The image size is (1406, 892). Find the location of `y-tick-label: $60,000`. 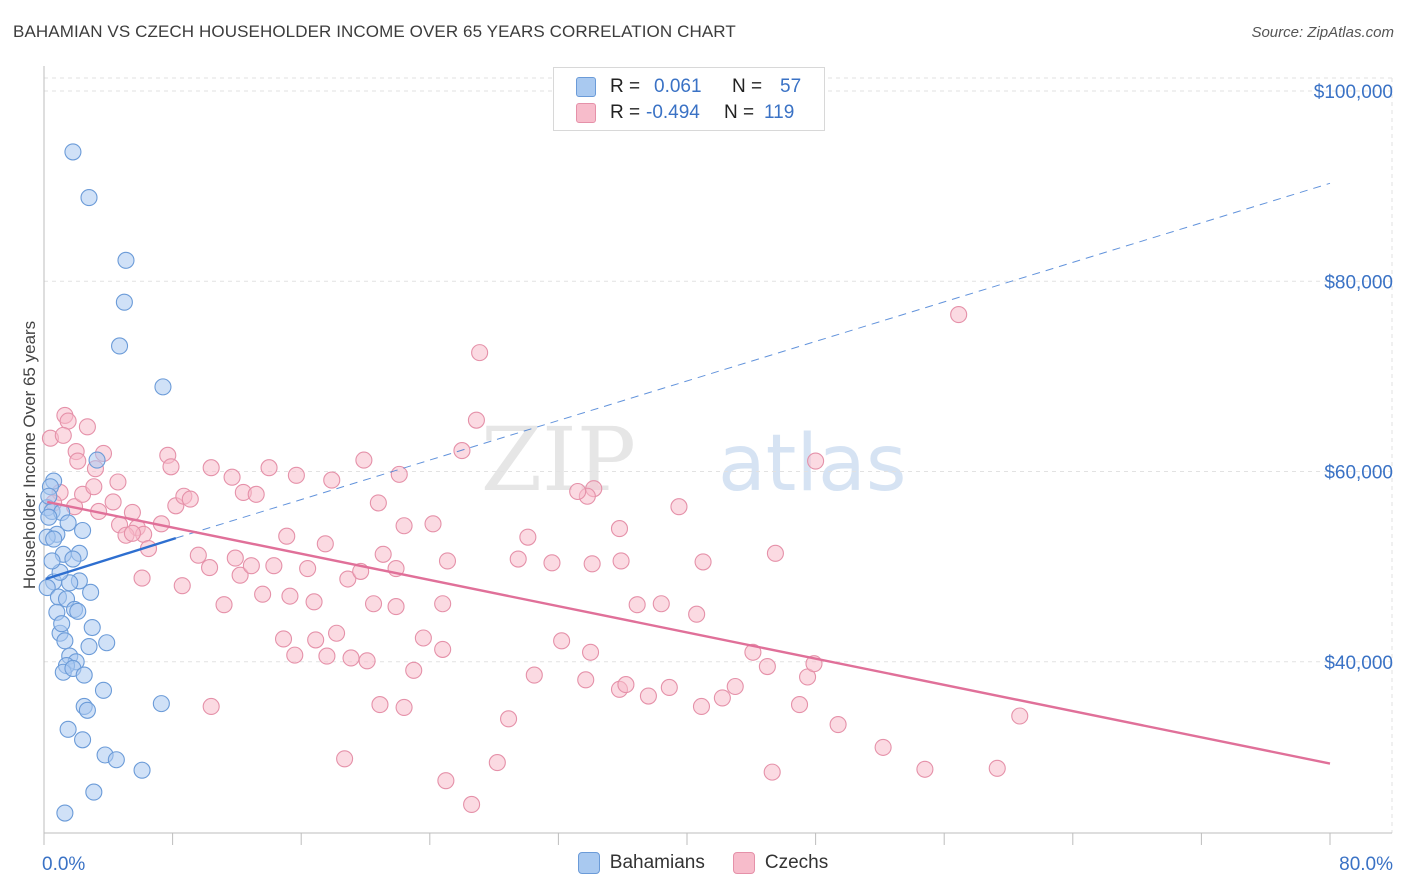

y-tick-label: $60,000 is located at coordinates (1358, 473).